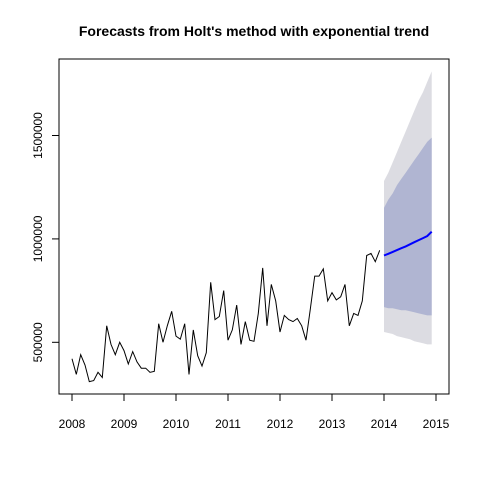  What do you see at coordinates (176, 424) in the screenshot?
I see `x-tick-label: 2010` at bounding box center [176, 424].